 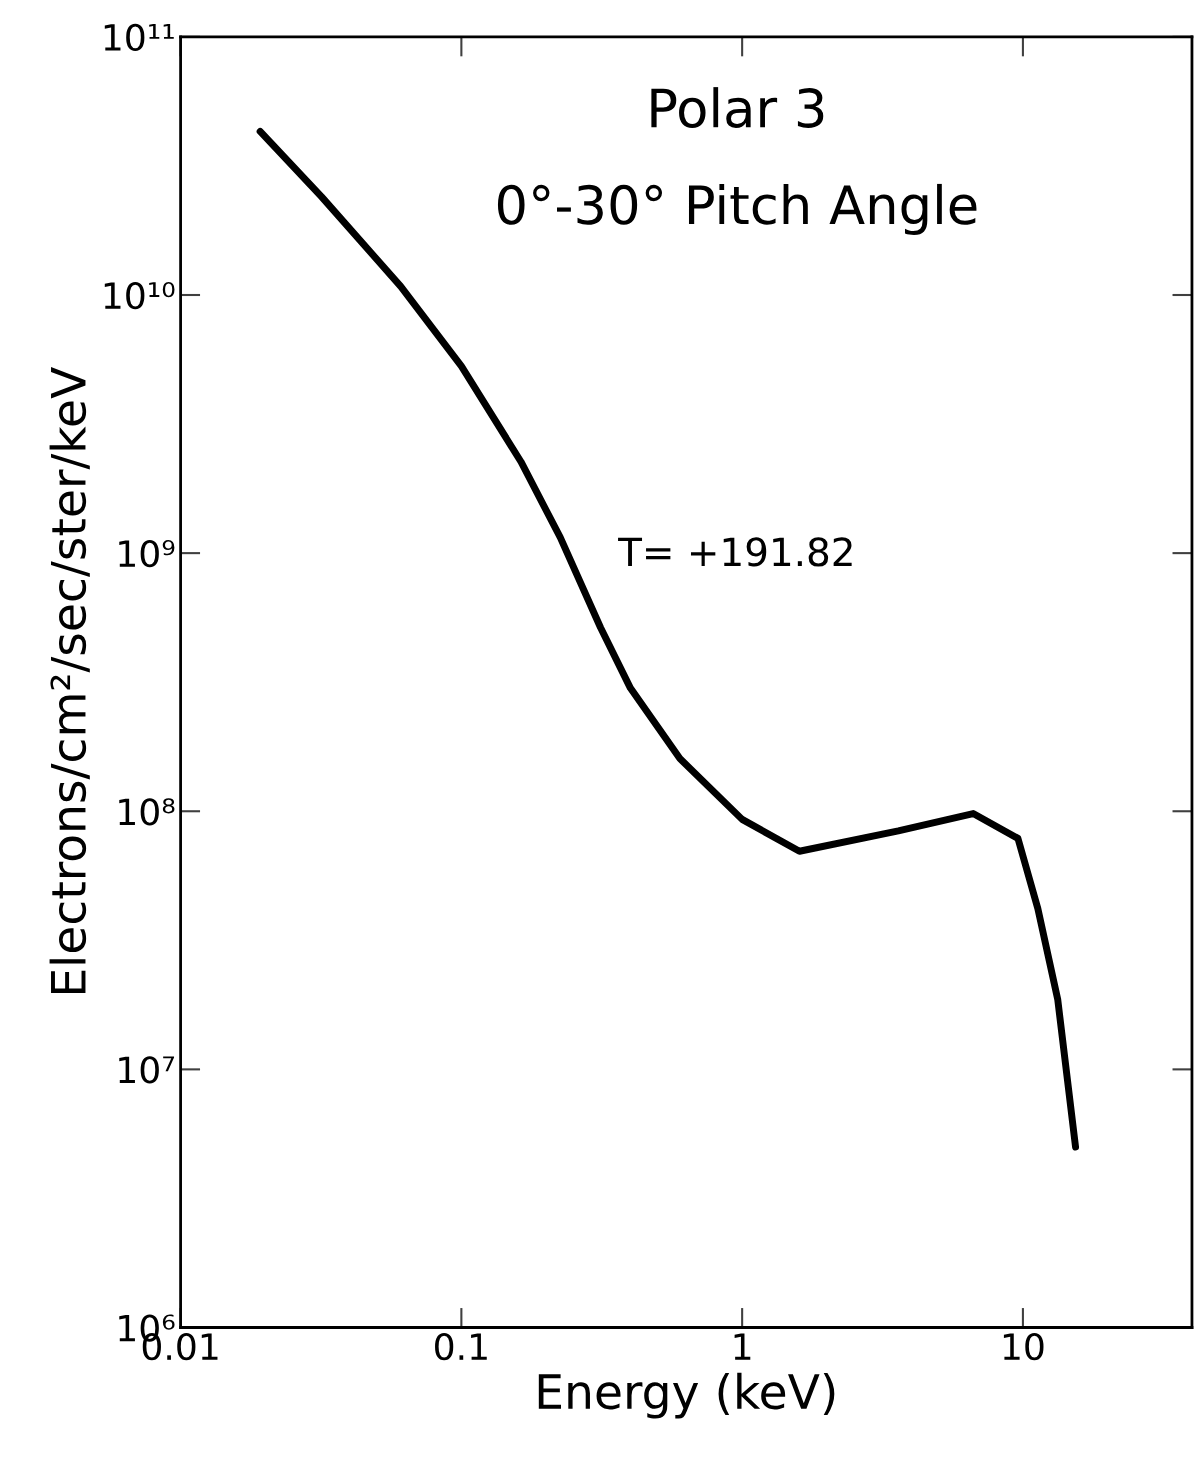 I want to click on annotation: T= +191.82, so click(x=735, y=552).